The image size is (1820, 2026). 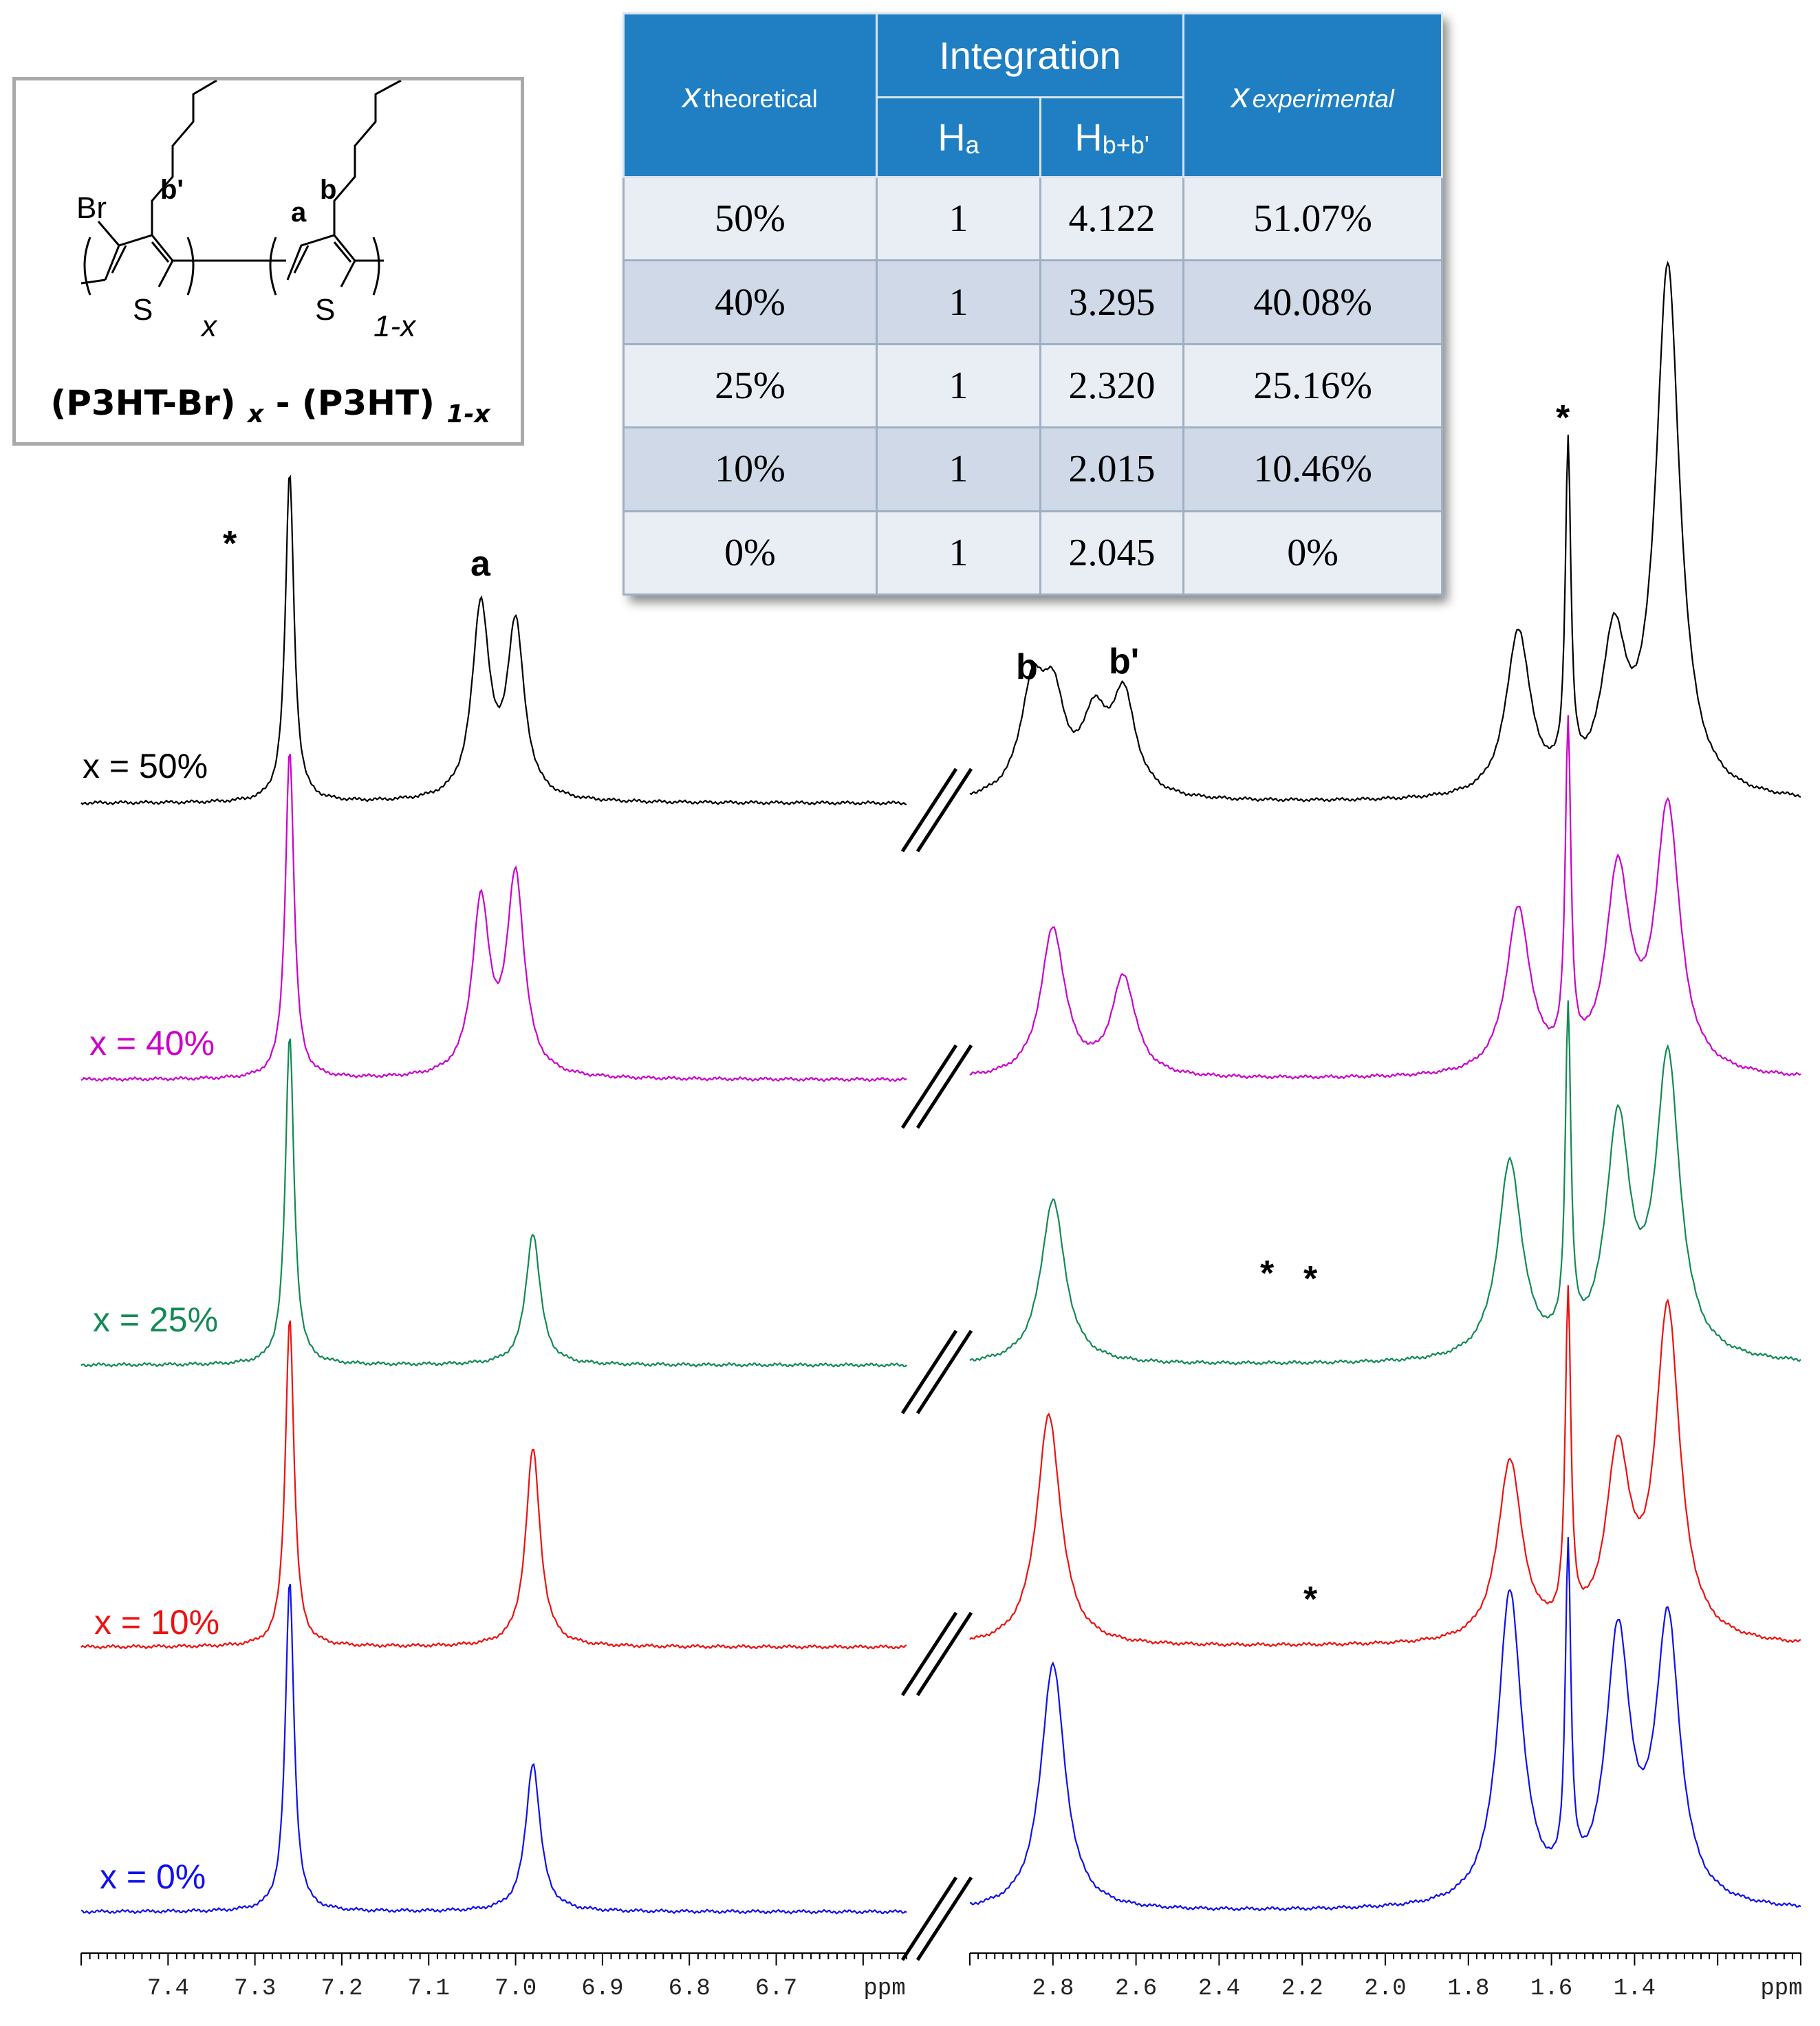 What do you see at coordinates (1313, 385) in the screenshot?
I see `cell-x-experimental: 25.16%` at bounding box center [1313, 385].